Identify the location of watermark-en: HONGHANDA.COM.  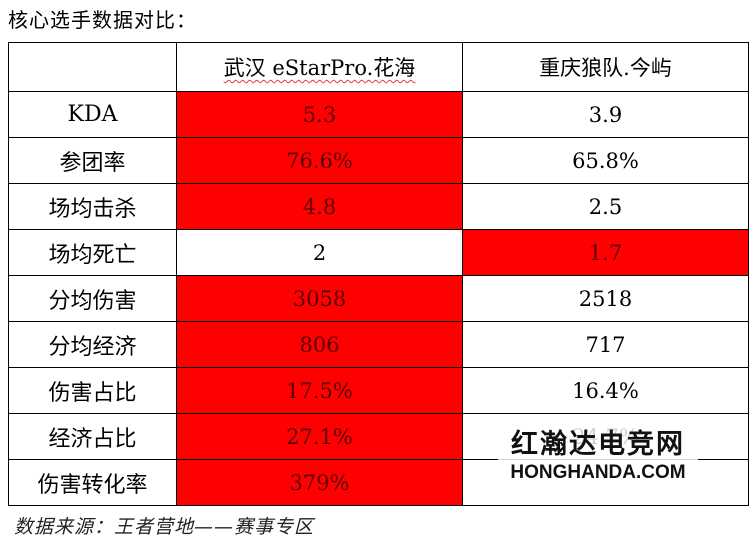
(598, 472).